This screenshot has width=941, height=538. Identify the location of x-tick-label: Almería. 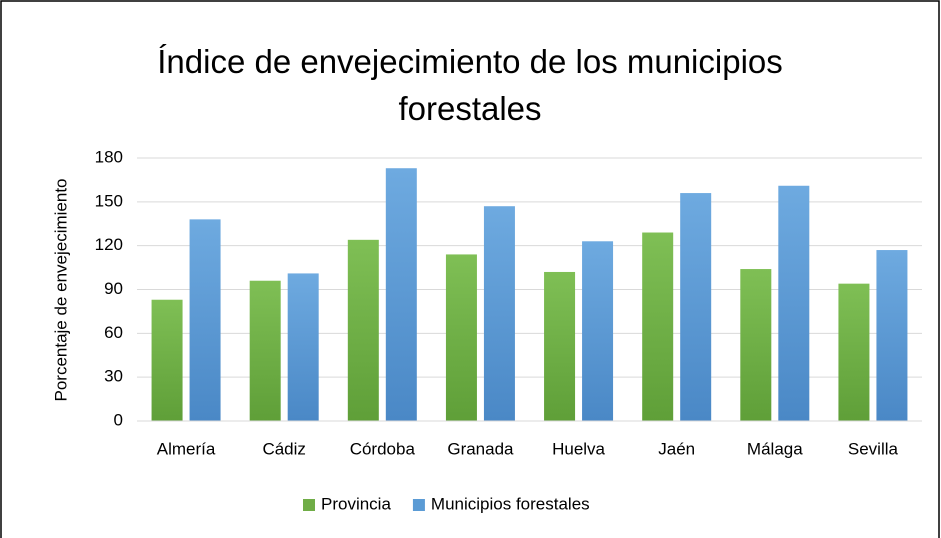
(186, 448).